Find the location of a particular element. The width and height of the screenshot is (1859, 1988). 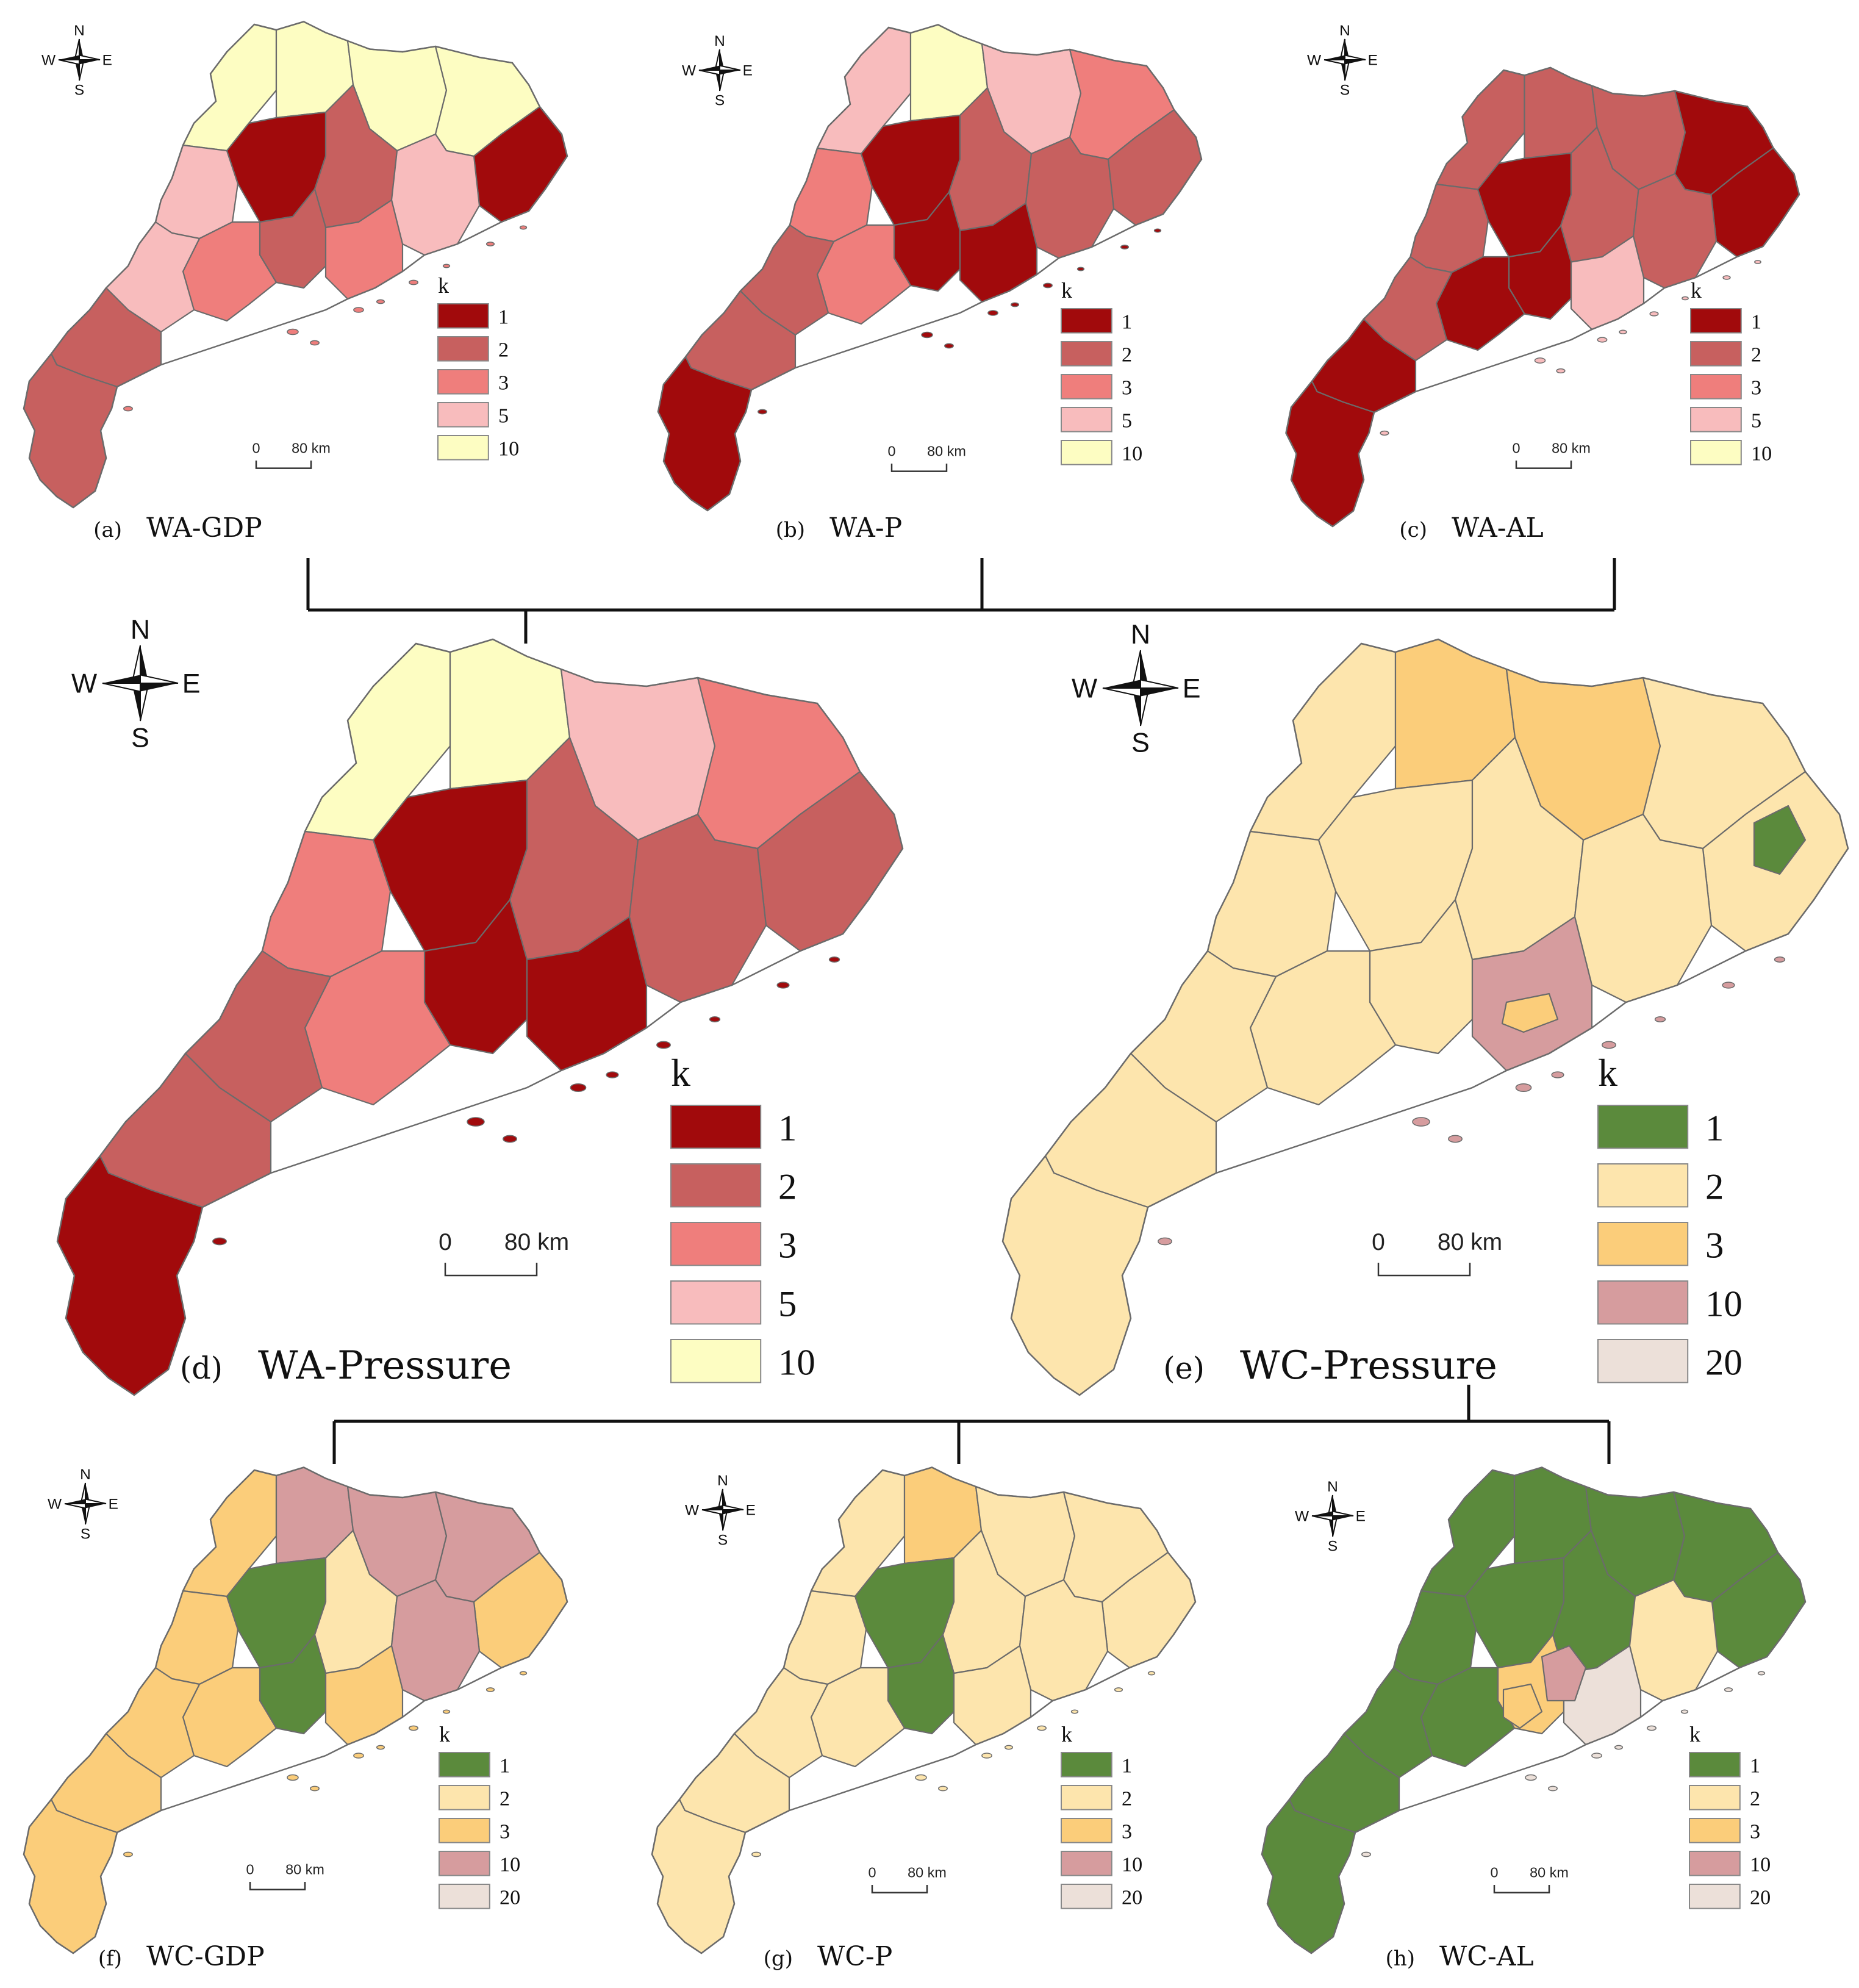

caption-f: (f) WC-GDP is located at coordinates (181, 1956).